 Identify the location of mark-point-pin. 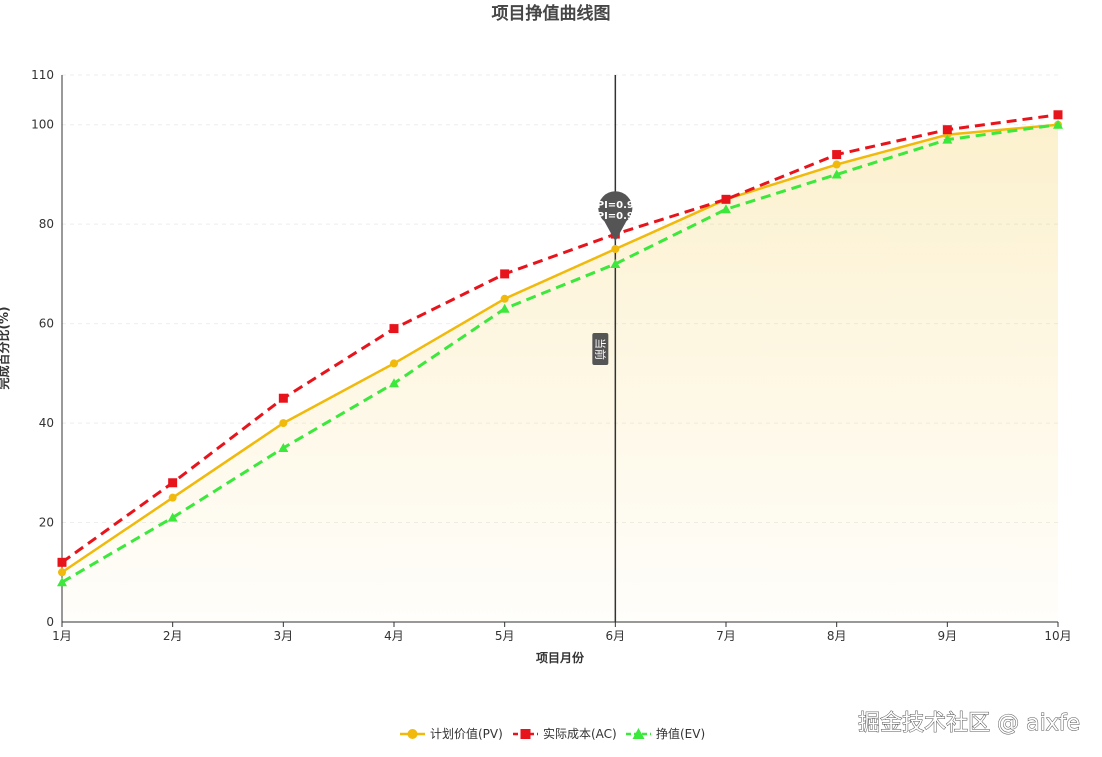
(615, 216).